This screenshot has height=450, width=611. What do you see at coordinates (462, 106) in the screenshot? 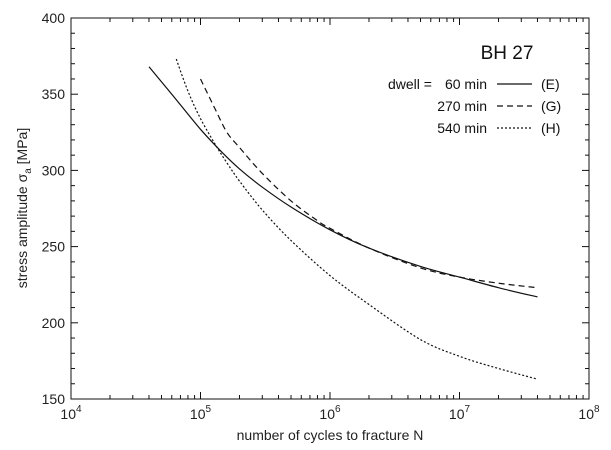
I see `legend-name-2: 270 min` at bounding box center [462, 106].